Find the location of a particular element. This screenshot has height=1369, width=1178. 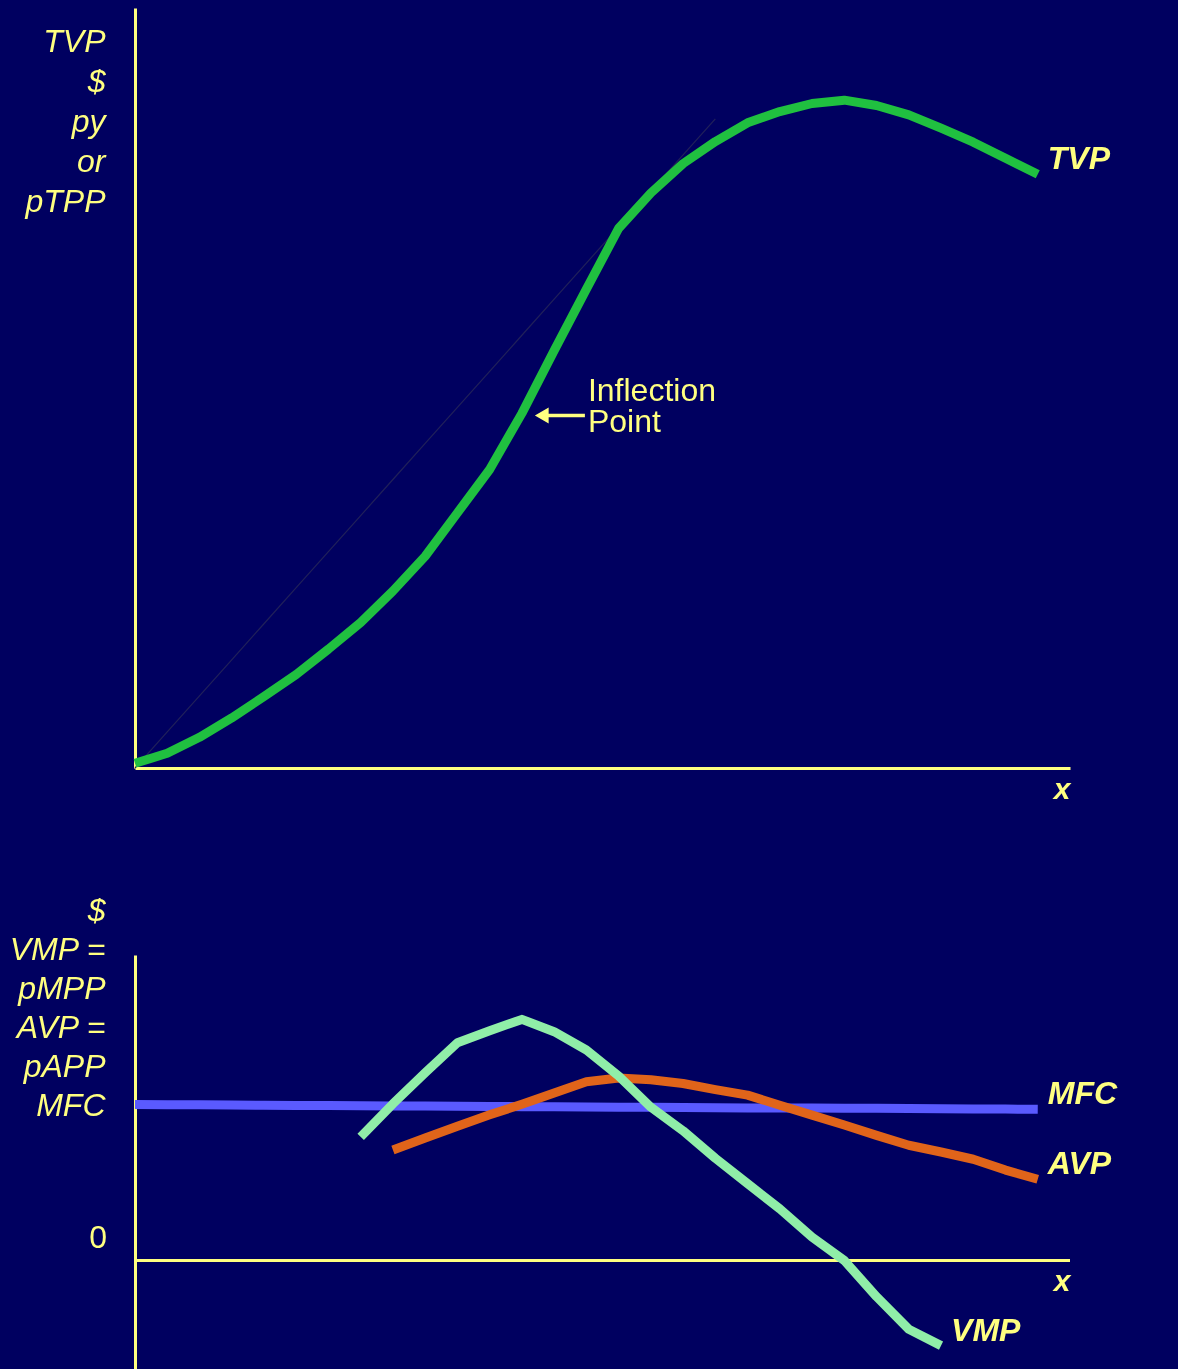

y-axis-title: $ VMP = pMPP AVP = pAPP MFC is located at coordinates (58, 1007).